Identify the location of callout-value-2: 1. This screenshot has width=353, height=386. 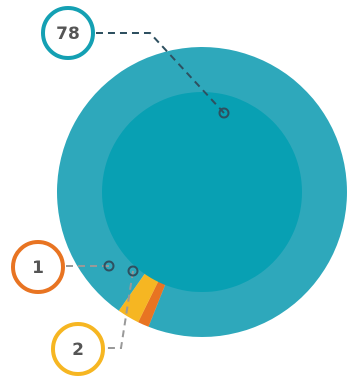
(38, 268).